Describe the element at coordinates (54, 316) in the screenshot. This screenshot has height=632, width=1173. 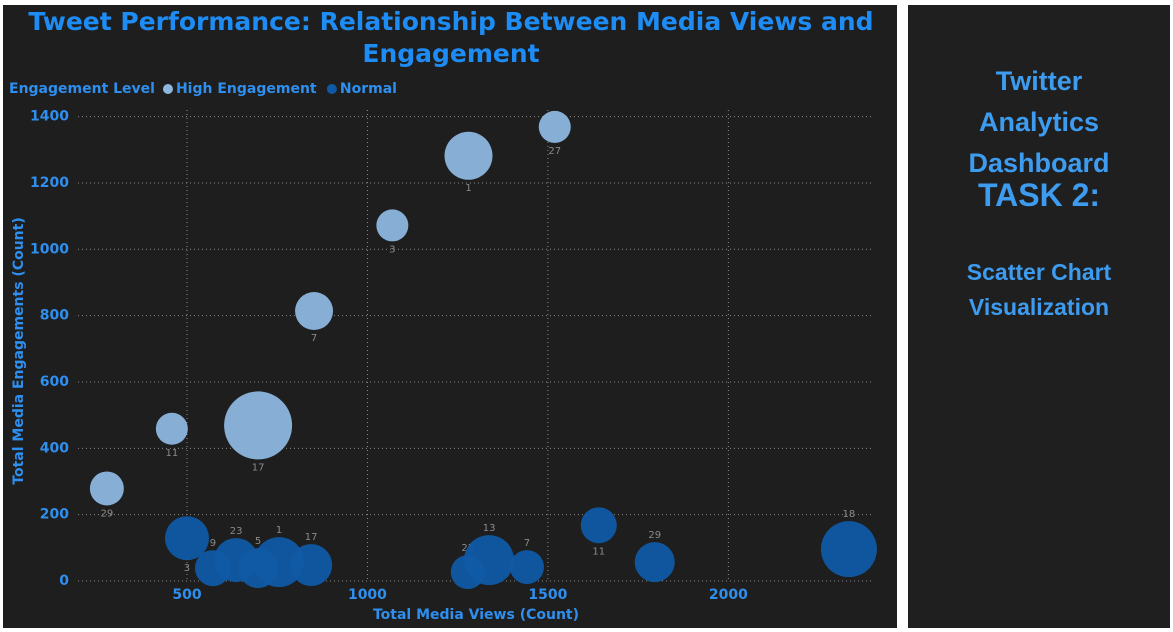
I see `y-tick-label: 800` at that location.